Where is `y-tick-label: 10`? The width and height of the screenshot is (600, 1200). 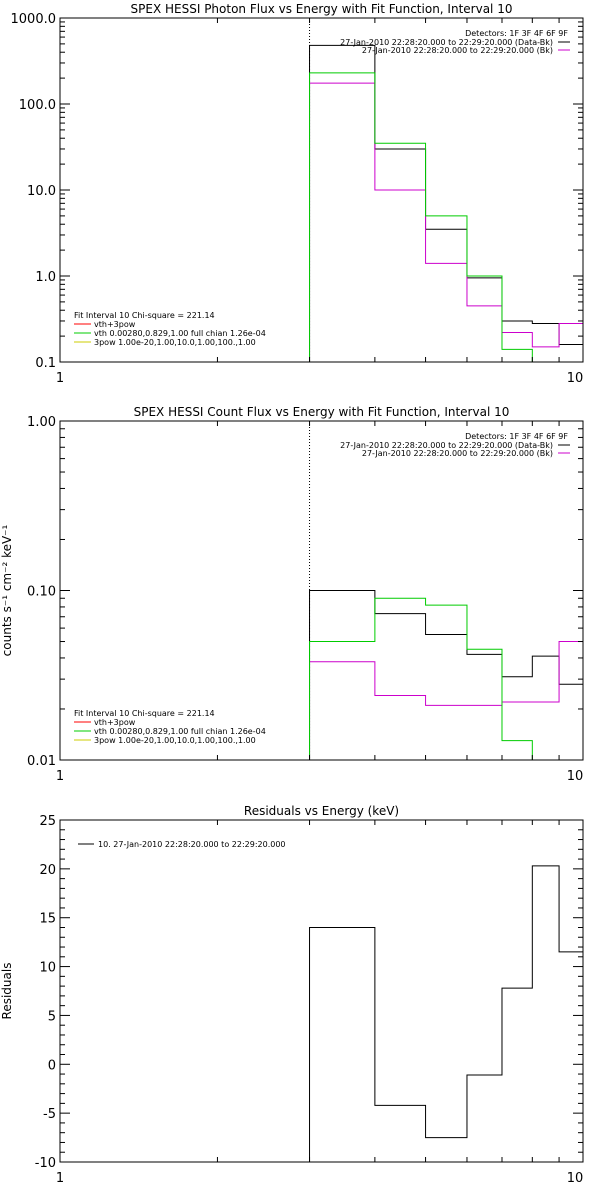
y-tick-label: 10 is located at coordinates (47, 968).